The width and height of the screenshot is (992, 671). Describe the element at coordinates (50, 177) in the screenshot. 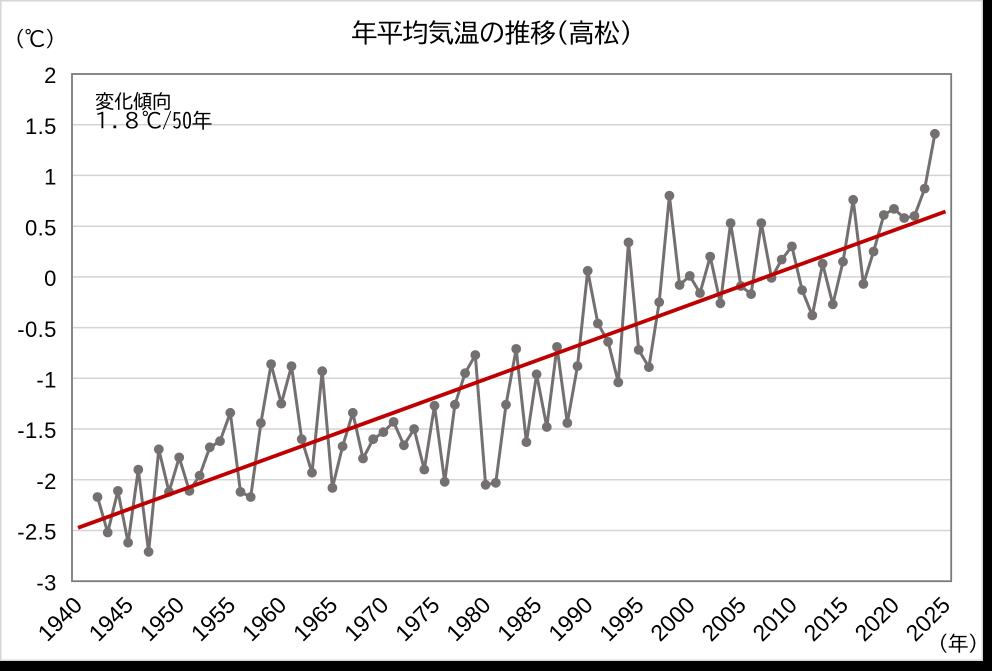

I see `svg-text: 1` at that location.